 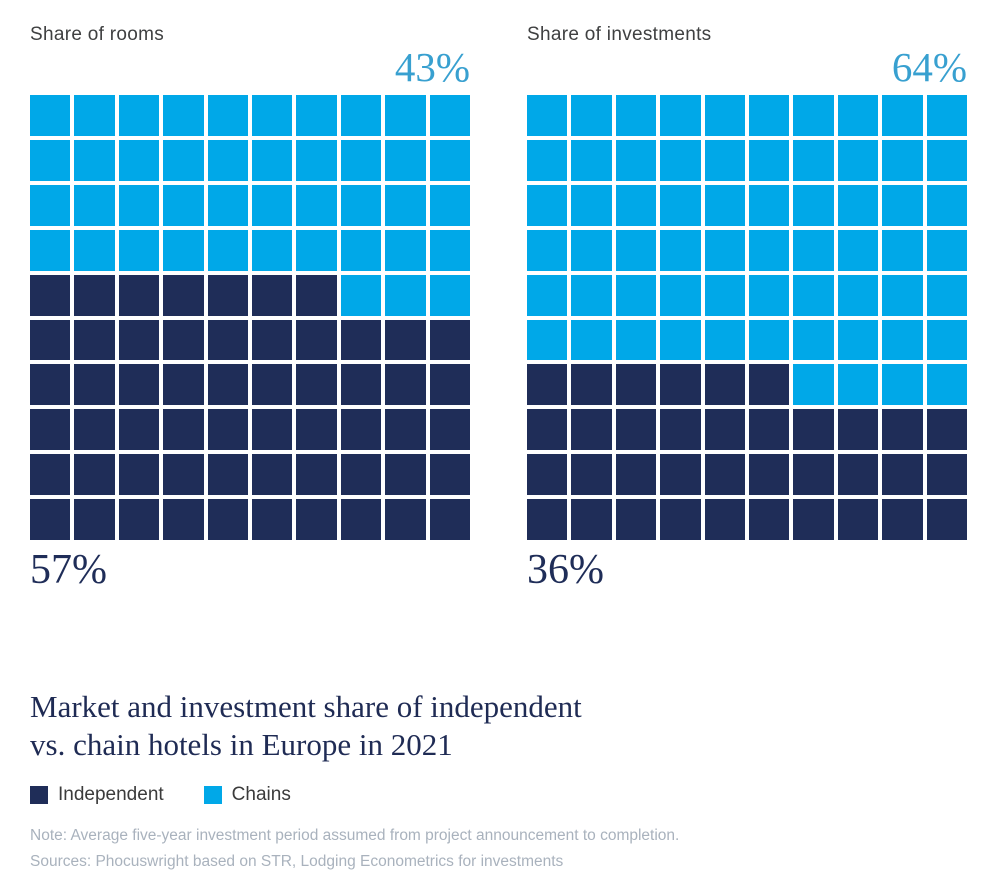 What do you see at coordinates (111, 794) in the screenshot?
I see `legend-label-independent: Independent` at bounding box center [111, 794].